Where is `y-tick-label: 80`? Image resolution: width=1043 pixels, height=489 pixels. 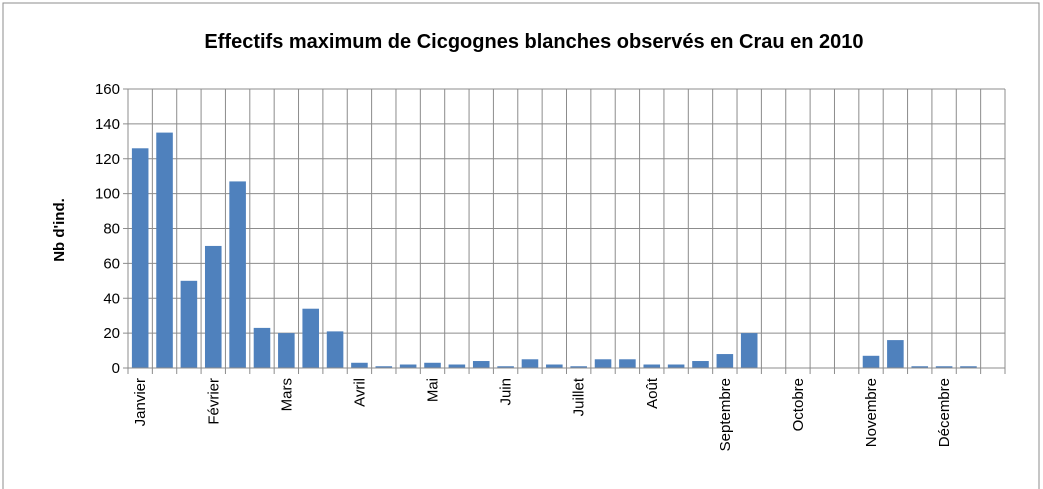 y-tick-label: 80 is located at coordinates (111, 229).